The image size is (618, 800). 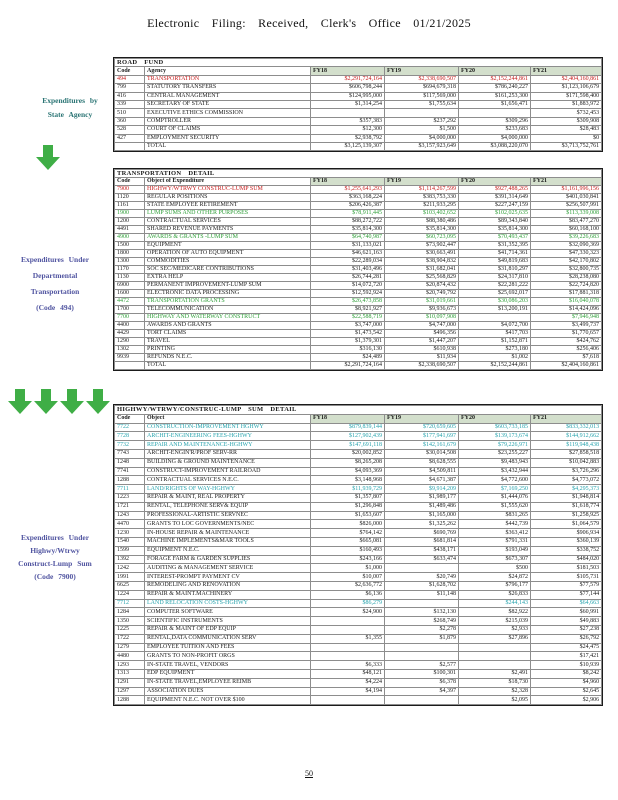 What do you see at coordinates (421, 515) in the screenshot?
I see `amount-cell: $1,165,000` at bounding box center [421, 515].